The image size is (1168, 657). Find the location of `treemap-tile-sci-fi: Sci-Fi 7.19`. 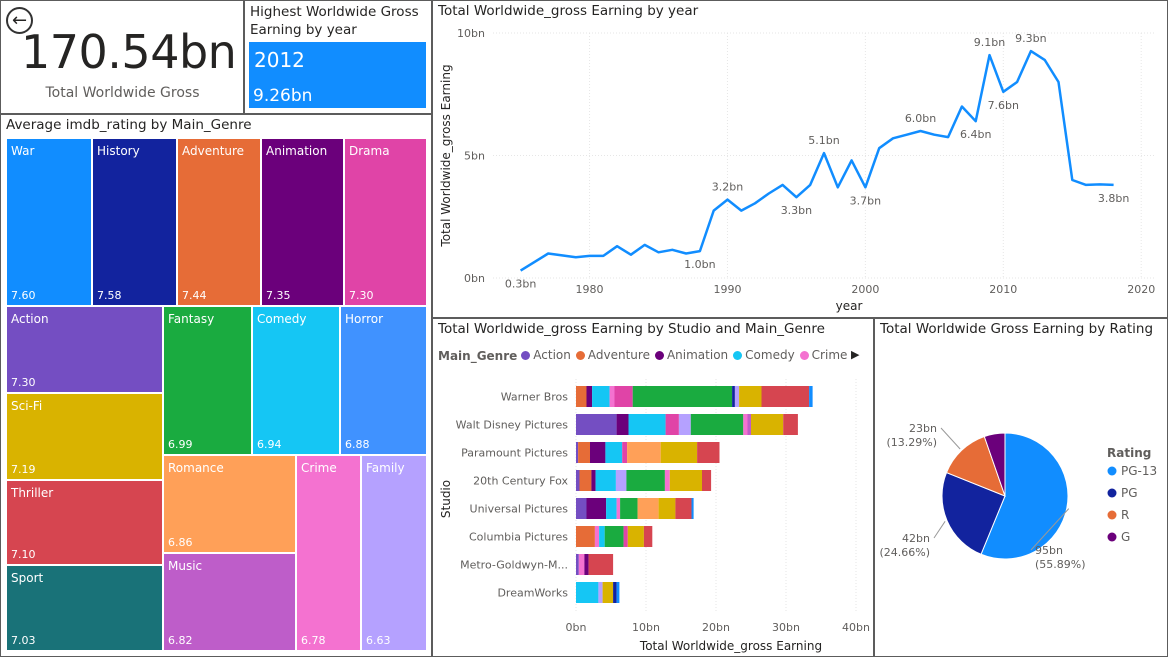

treemap-tile-sci-fi: Sci-Fi 7.19 is located at coordinates (84, 436).